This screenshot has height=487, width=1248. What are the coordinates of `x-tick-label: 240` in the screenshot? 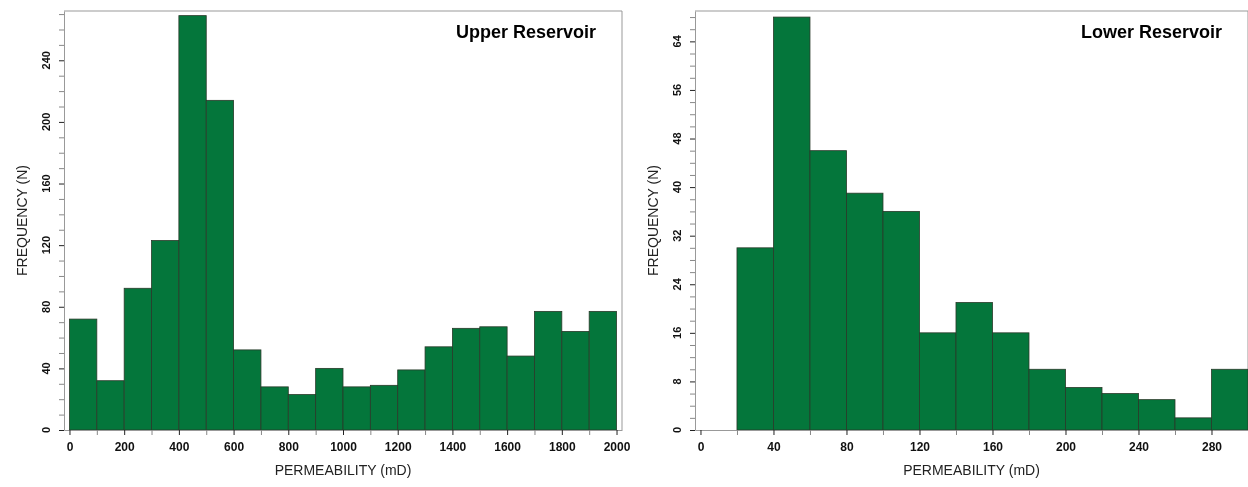 It's located at (1139, 447).